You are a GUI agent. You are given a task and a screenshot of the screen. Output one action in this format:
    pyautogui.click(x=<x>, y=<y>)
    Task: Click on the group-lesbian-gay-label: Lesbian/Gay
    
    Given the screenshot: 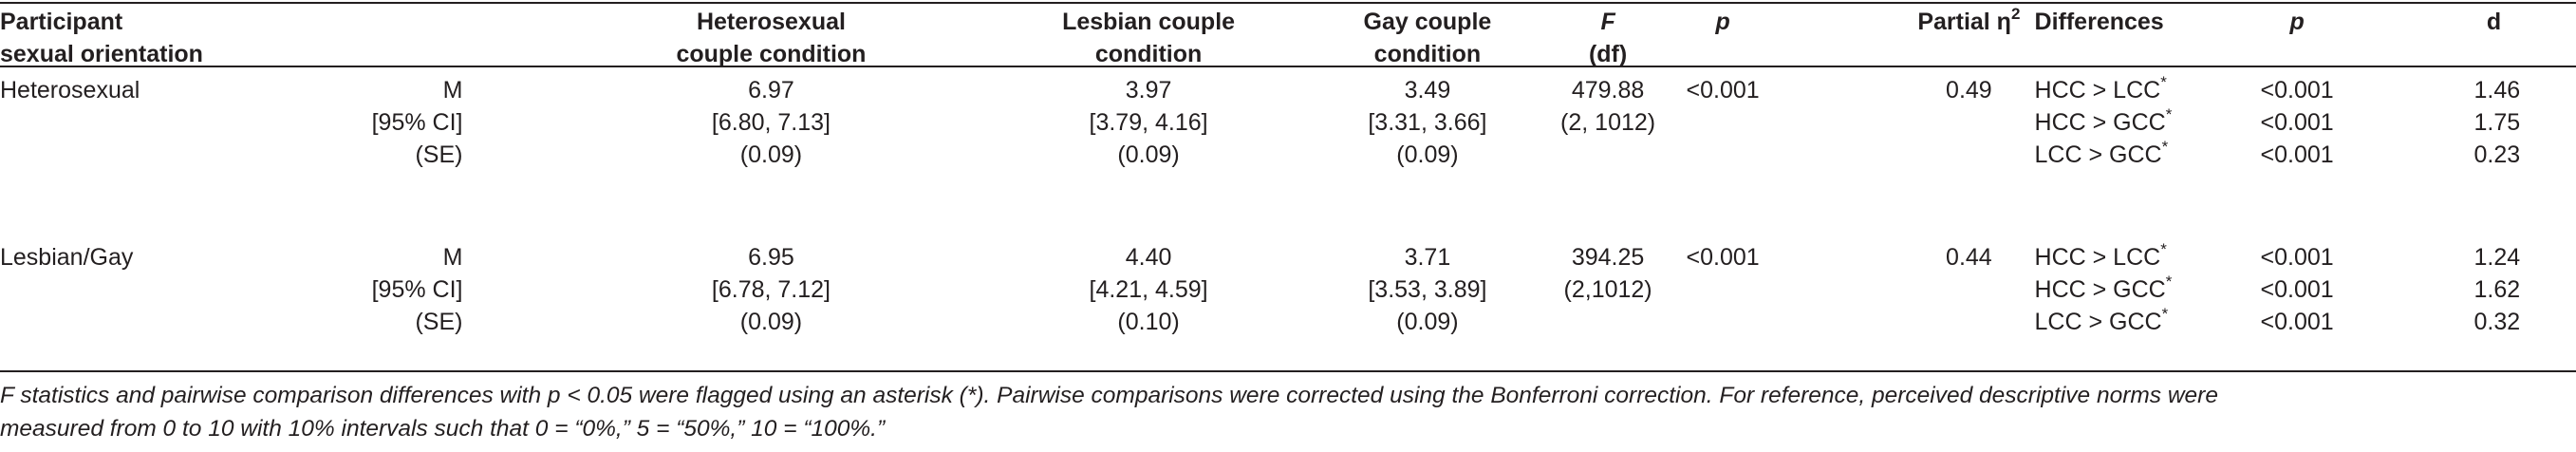 What is the action you would take?
    pyautogui.click(x=67, y=257)
    